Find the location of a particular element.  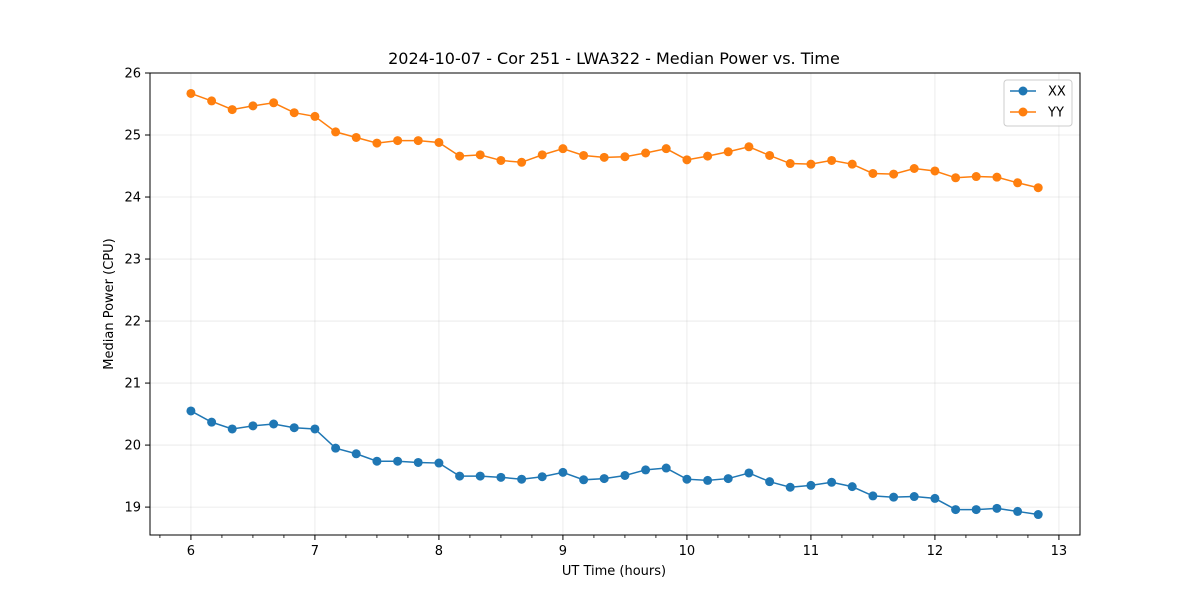

legend-marker-xx is located at coordinates (1023, 91).